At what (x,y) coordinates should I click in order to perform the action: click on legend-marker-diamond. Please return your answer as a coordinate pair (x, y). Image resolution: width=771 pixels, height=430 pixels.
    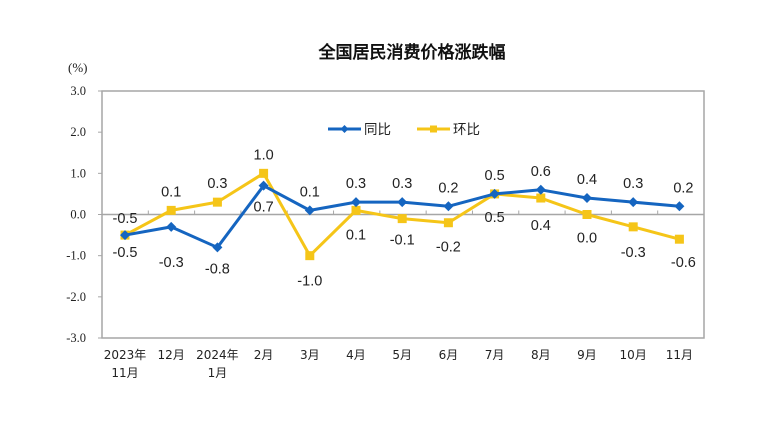
    Looking at the image, I should click on (344, 129).